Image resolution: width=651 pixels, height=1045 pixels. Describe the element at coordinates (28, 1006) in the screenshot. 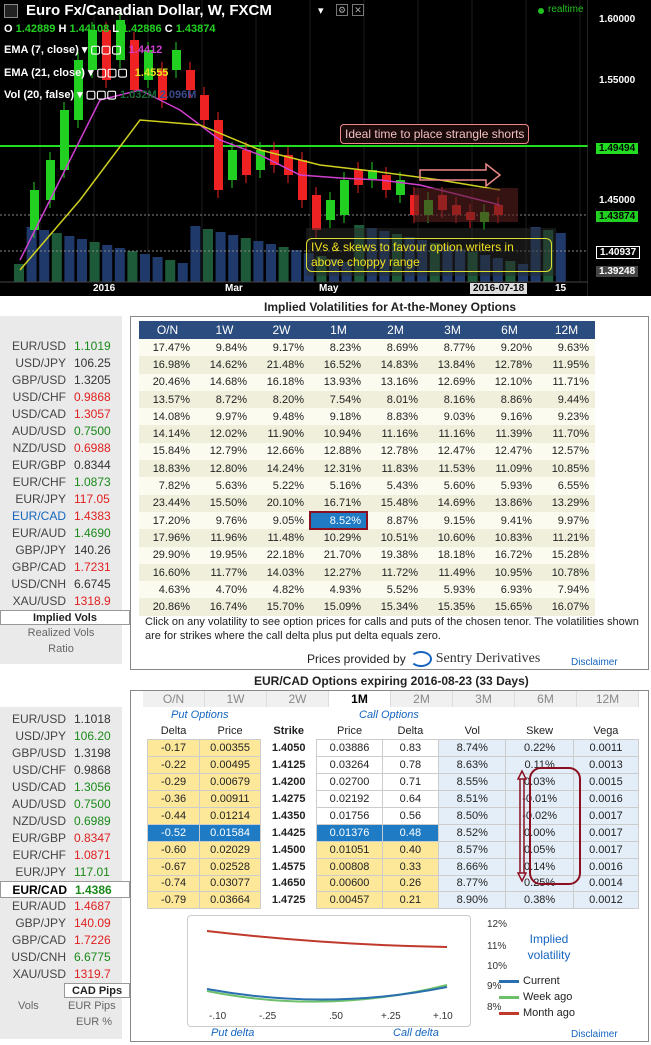

I see `vols-label: Vols` at that location.